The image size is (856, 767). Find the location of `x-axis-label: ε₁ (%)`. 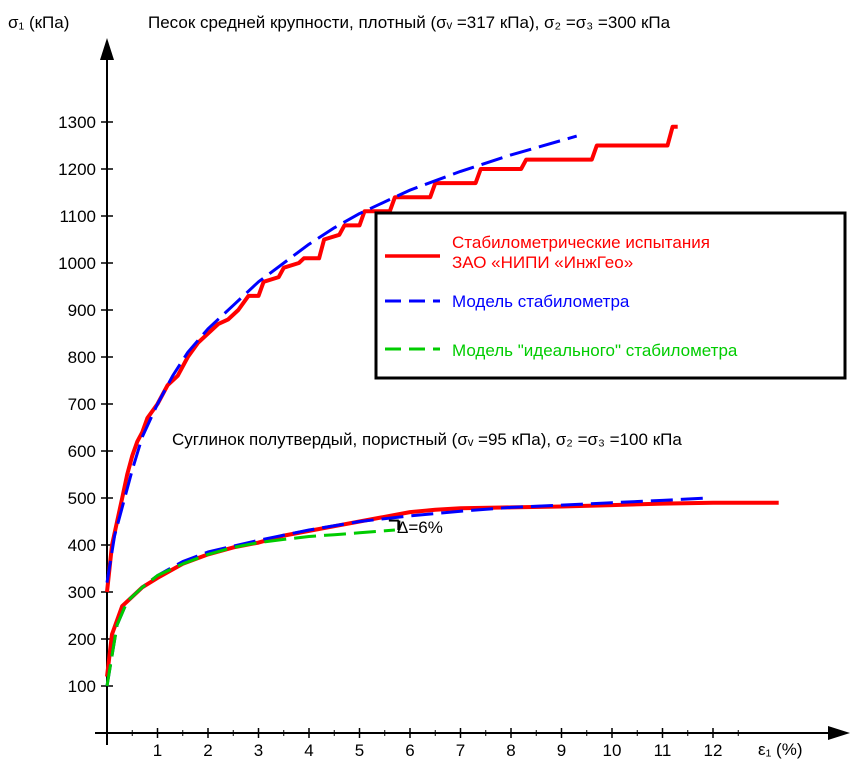

x-axis-label: ε₁ (%) is located at coordinates (780, 749).